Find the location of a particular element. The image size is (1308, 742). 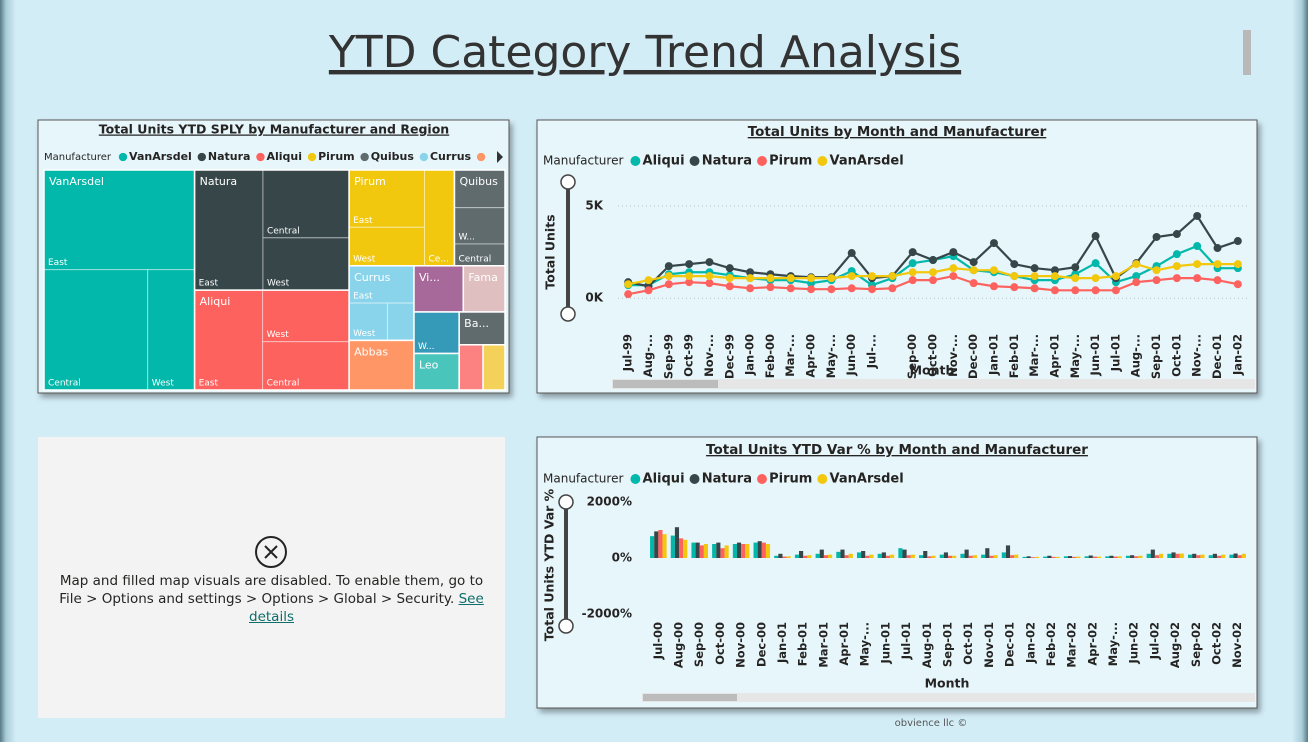

x-axis-title: Month is located at coordinates (932, 370).